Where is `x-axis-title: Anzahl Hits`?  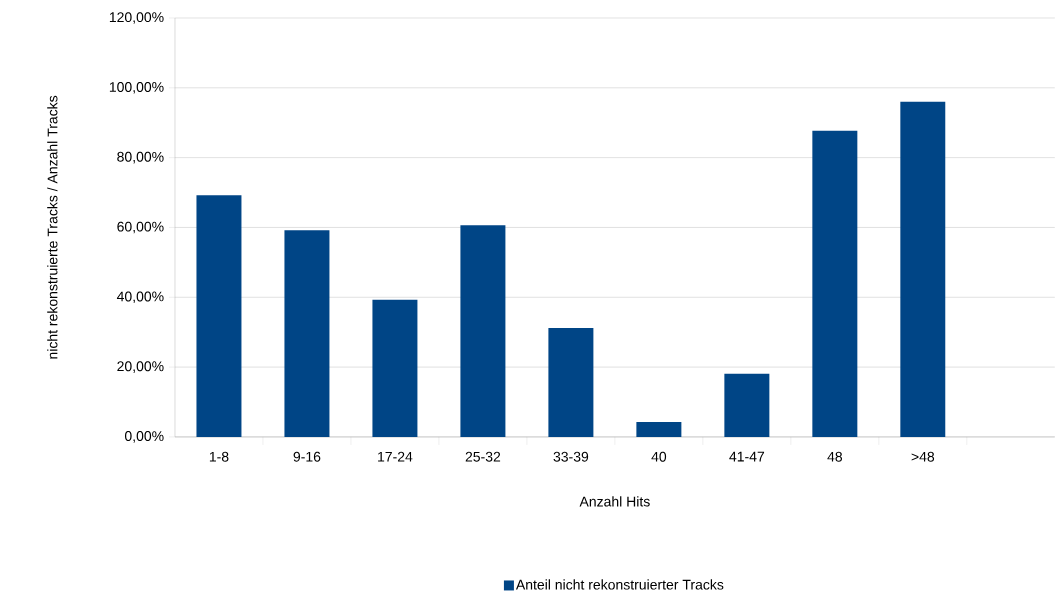
x-axis-title: Anzahl Hits is located at coordinates (614, 501).